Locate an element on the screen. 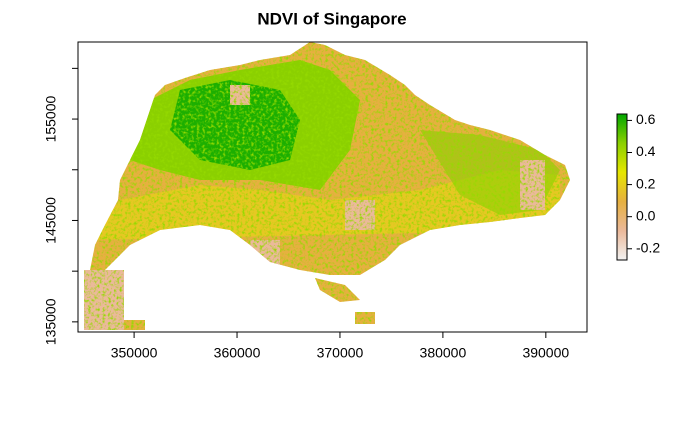  x-tick-label: 370000 is located at coordinates (340, 353).